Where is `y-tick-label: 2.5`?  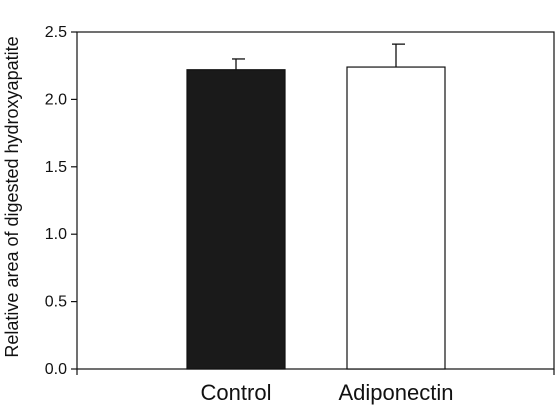 y-tick-label: 2.5 is located at coordinates (56, 32).